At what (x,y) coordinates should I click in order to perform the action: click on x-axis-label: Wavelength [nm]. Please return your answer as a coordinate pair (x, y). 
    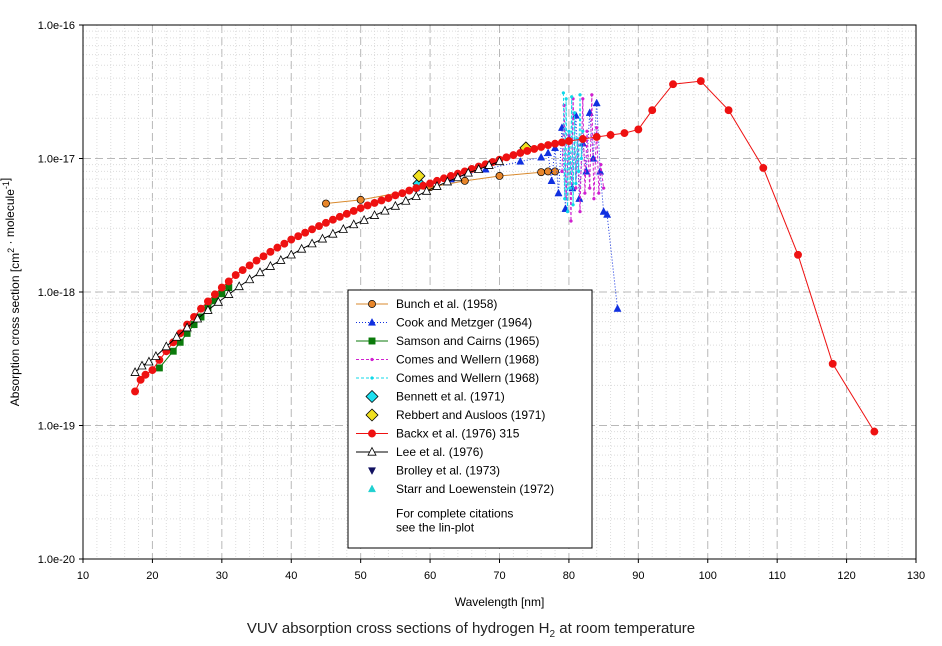
    Looking at the image, I should click on (500, 602).